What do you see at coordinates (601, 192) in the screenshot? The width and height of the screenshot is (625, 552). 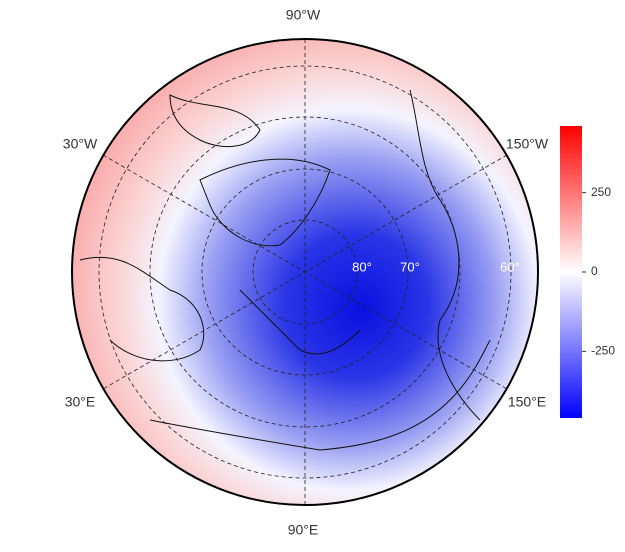 I see `colorbar-tick-label: 250` at bounding box center [601, 192].